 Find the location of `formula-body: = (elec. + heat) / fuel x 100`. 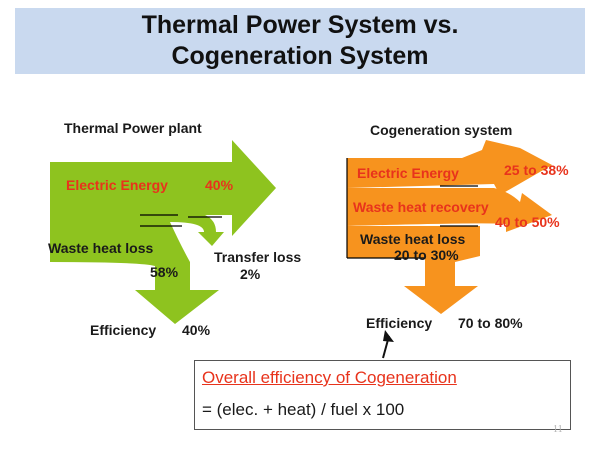

formula-body: = (elec. + heat) / fuel x 100 is located at coordinates (303, 409).